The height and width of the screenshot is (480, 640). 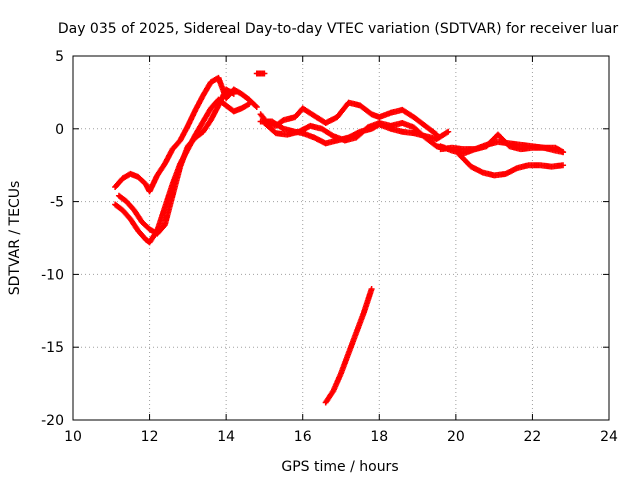 I want to click on series-trace-a, so click(x=186, y=134).